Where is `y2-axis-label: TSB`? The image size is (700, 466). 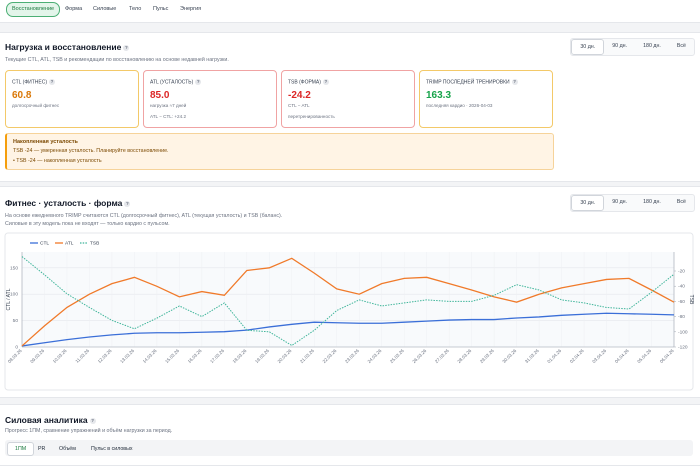 y2-axis-label: TSB is located at coordinates (691, 300).